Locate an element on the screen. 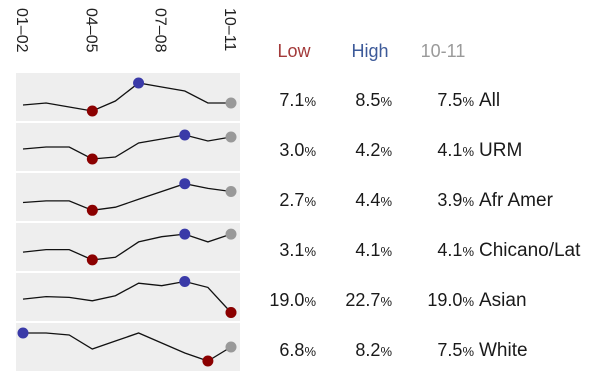 The image size is (599, 373). high-value: 22.7% is located at coordinates (368, 300).